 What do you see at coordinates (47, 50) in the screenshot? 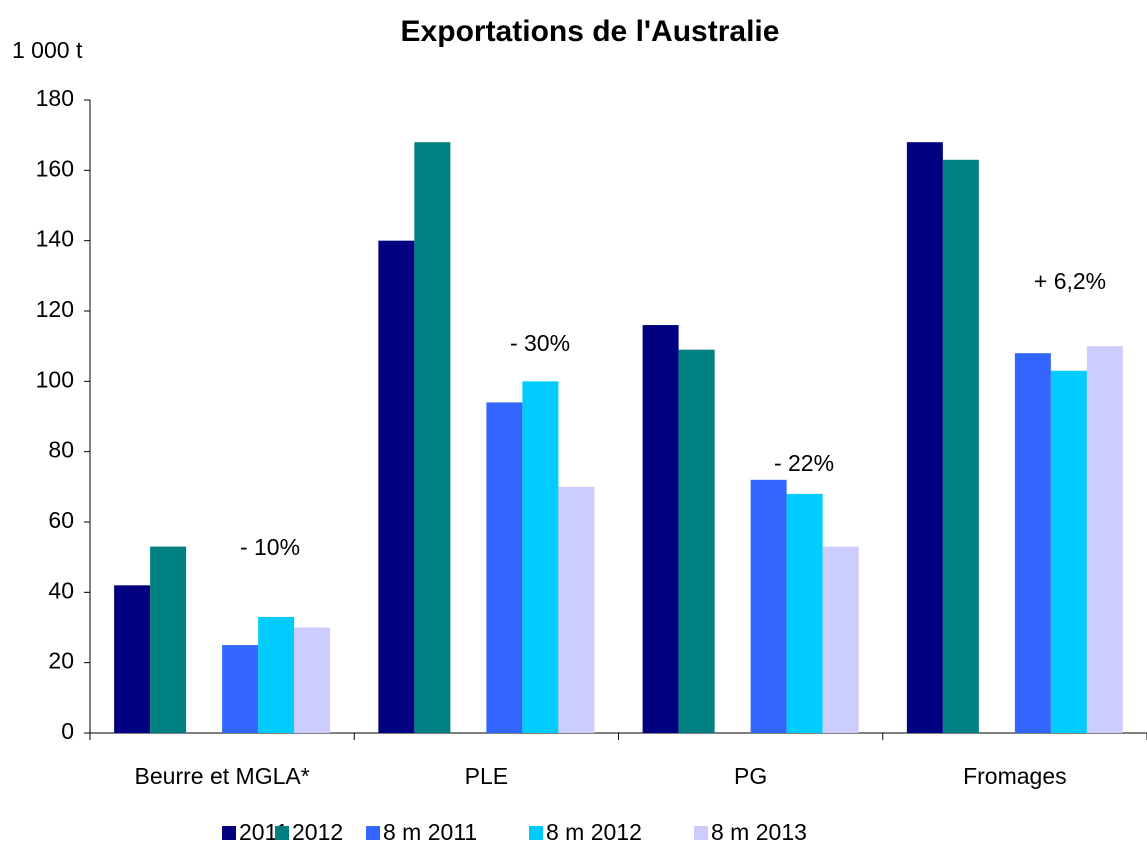
I see `y-axis-label: 1 000 t` at bounding box center [47, 50].